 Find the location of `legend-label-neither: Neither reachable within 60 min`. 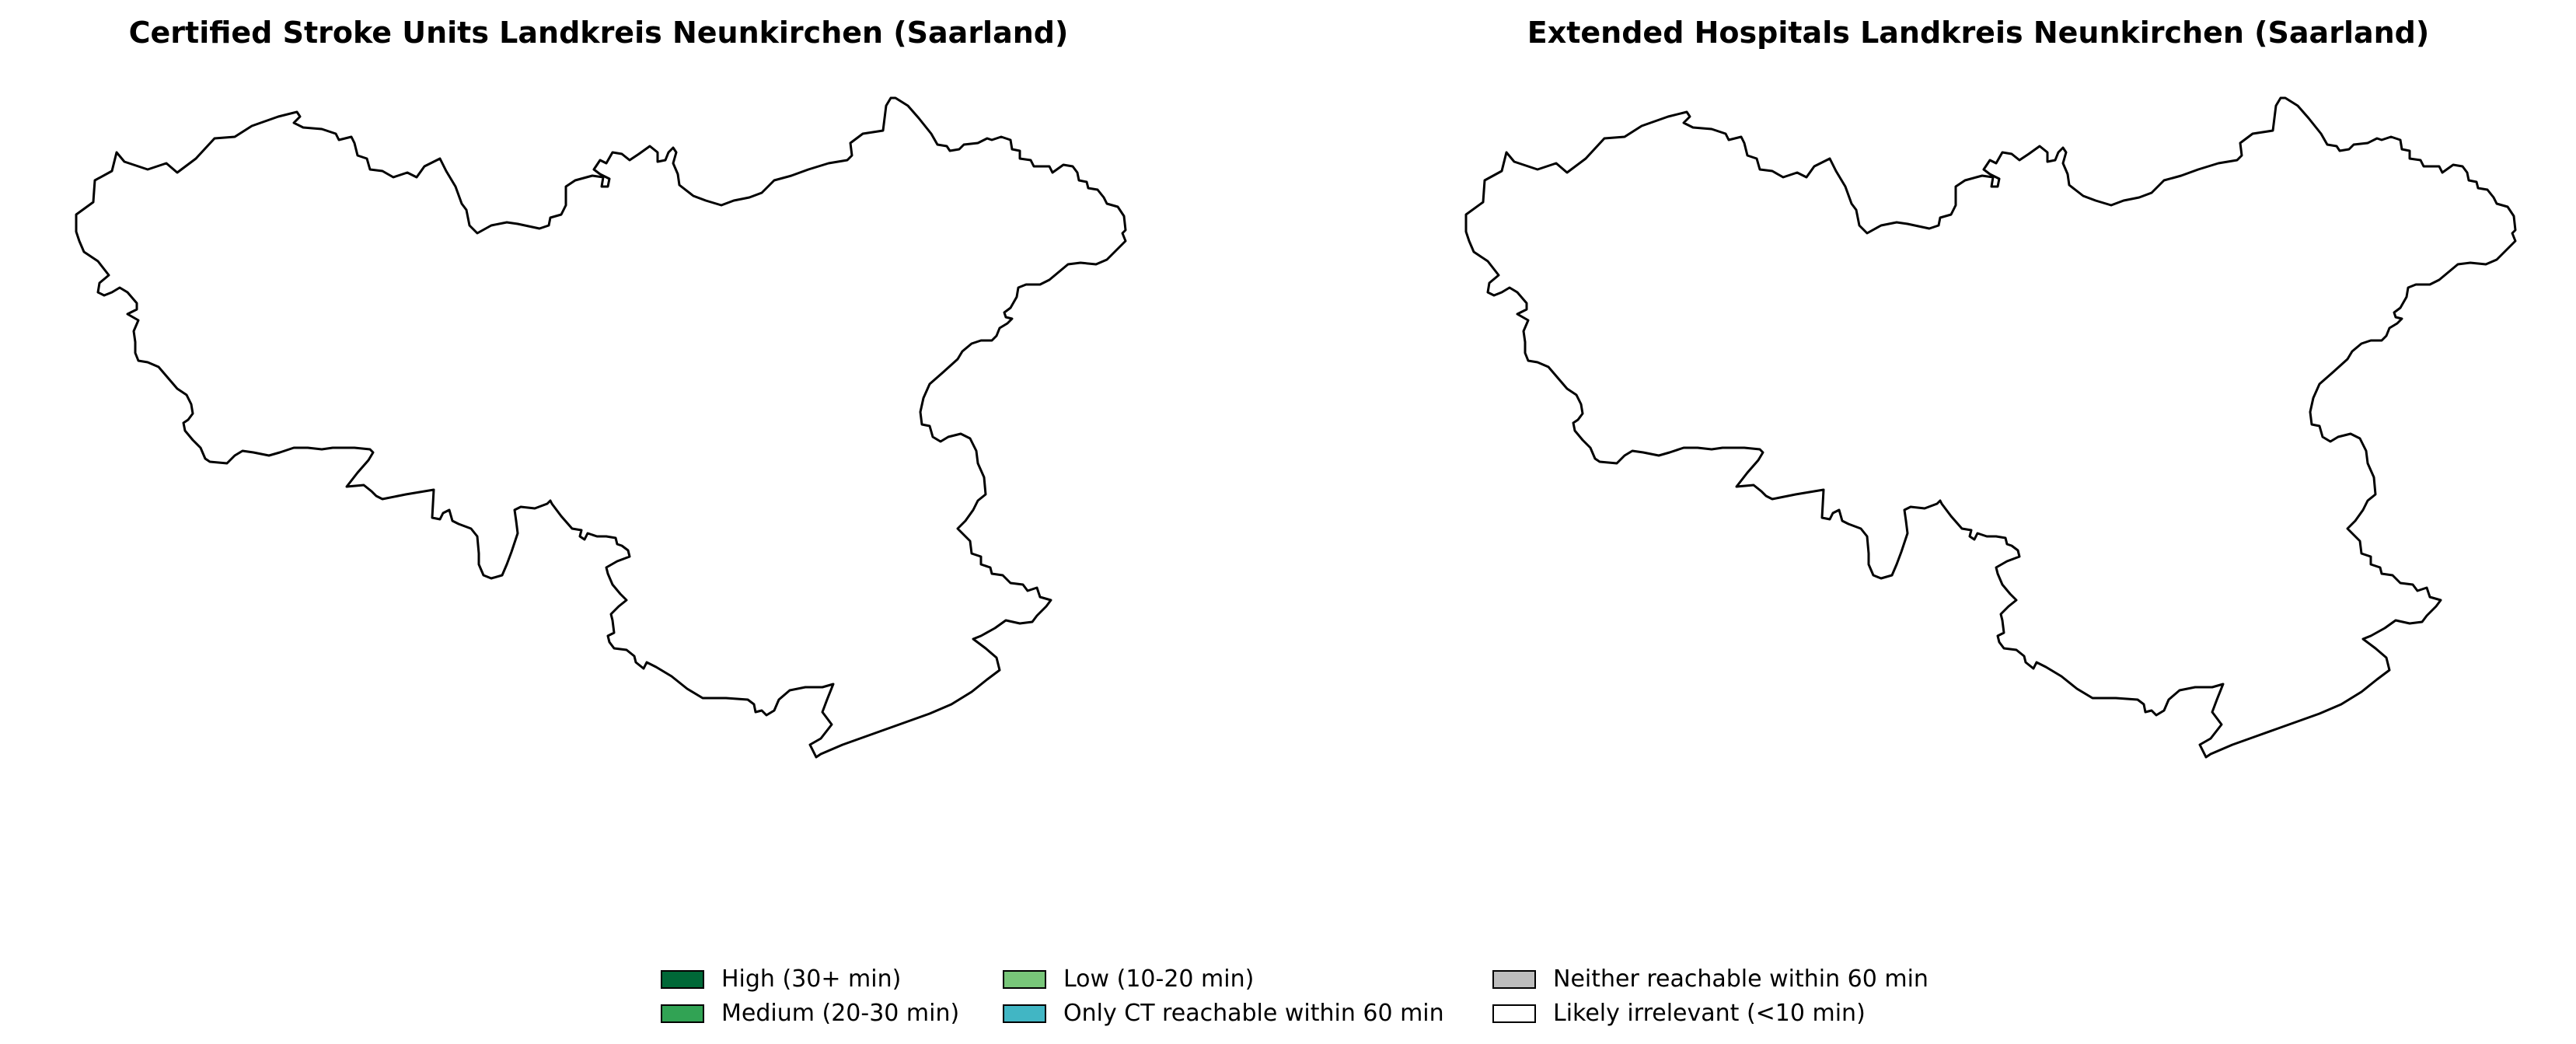

legend-label-neither: Neither reachable within 60 min is located at coordinates (1741, 979).